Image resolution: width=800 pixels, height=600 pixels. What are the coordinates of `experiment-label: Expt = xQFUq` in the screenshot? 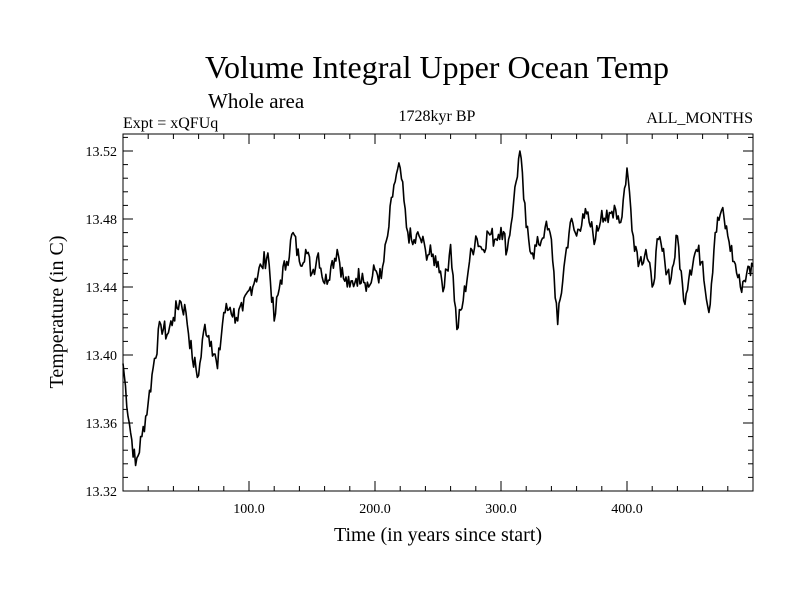 It's located at (170, 123).